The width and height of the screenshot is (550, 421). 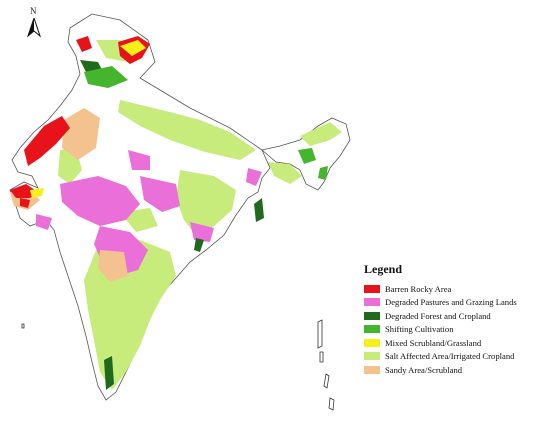 I want to click on legend-item: Shifting Cultivation, so click(x=456, y=330).